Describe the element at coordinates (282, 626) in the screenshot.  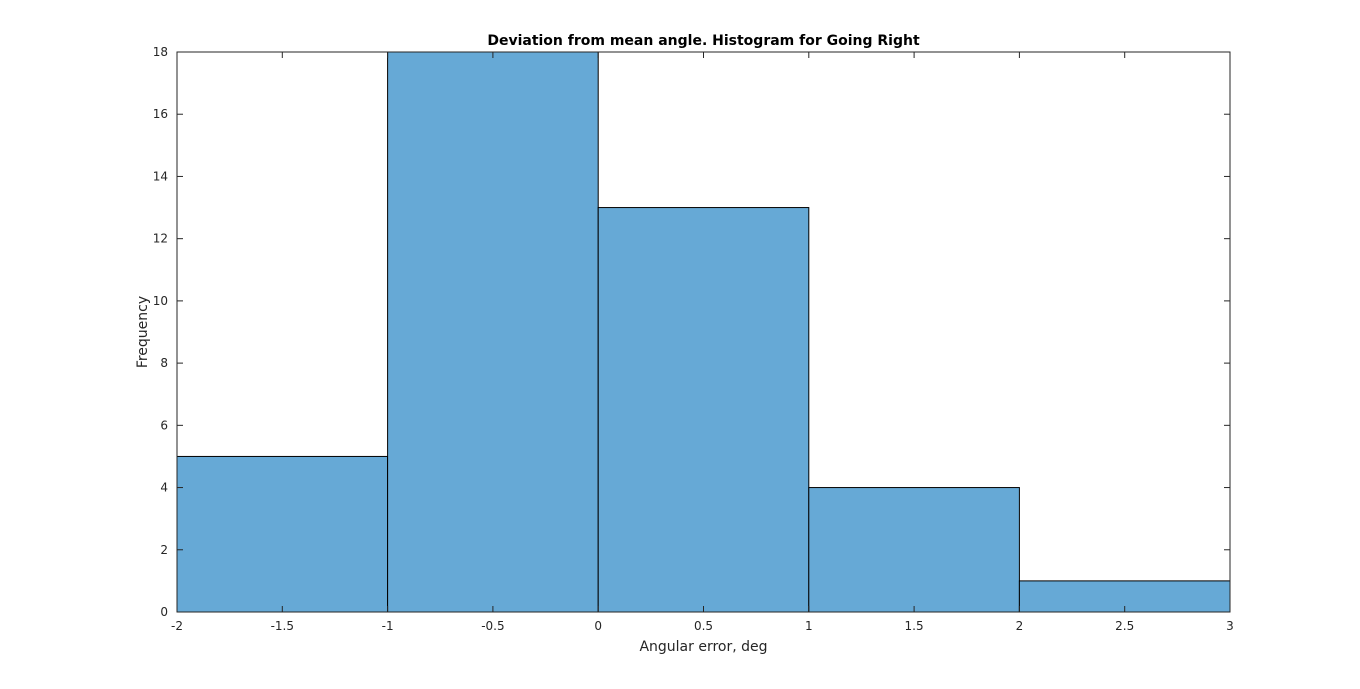
I see `x-tick-label: -1.5` at that location.